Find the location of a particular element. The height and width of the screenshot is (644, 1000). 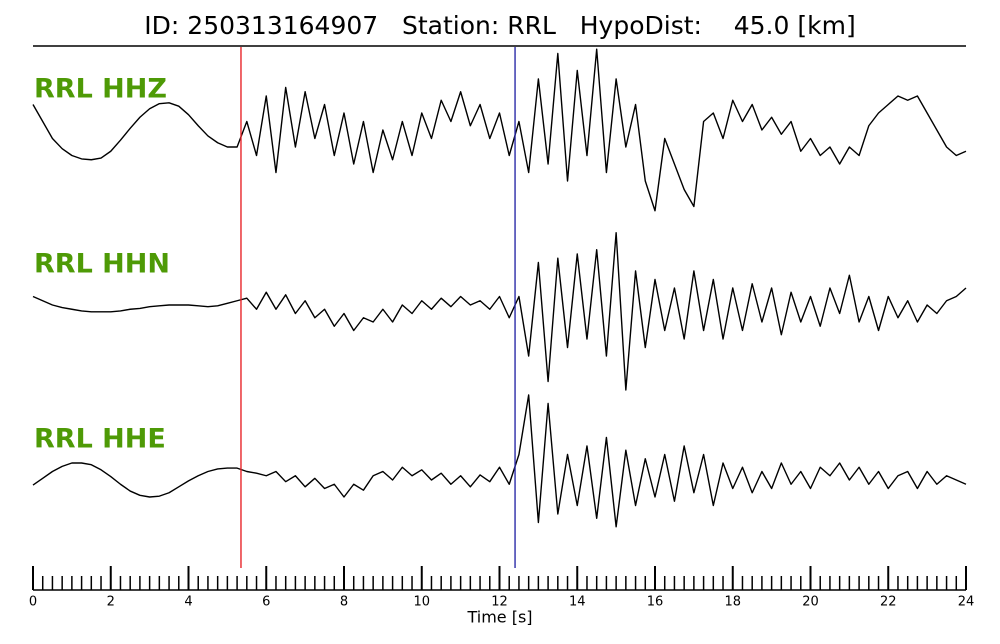

x-tick-label: 14 is located at coordinates (577, 602).